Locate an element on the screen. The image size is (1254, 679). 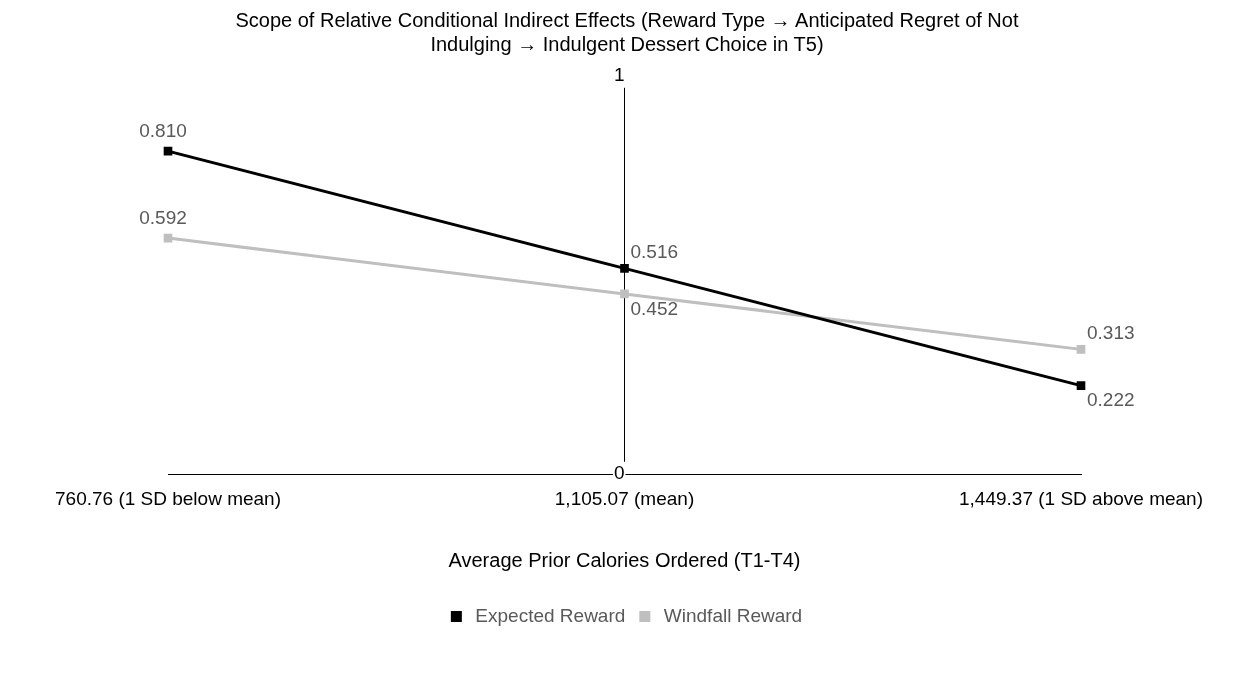
y-tick-label: 1 is located at coordinates (619, 74).